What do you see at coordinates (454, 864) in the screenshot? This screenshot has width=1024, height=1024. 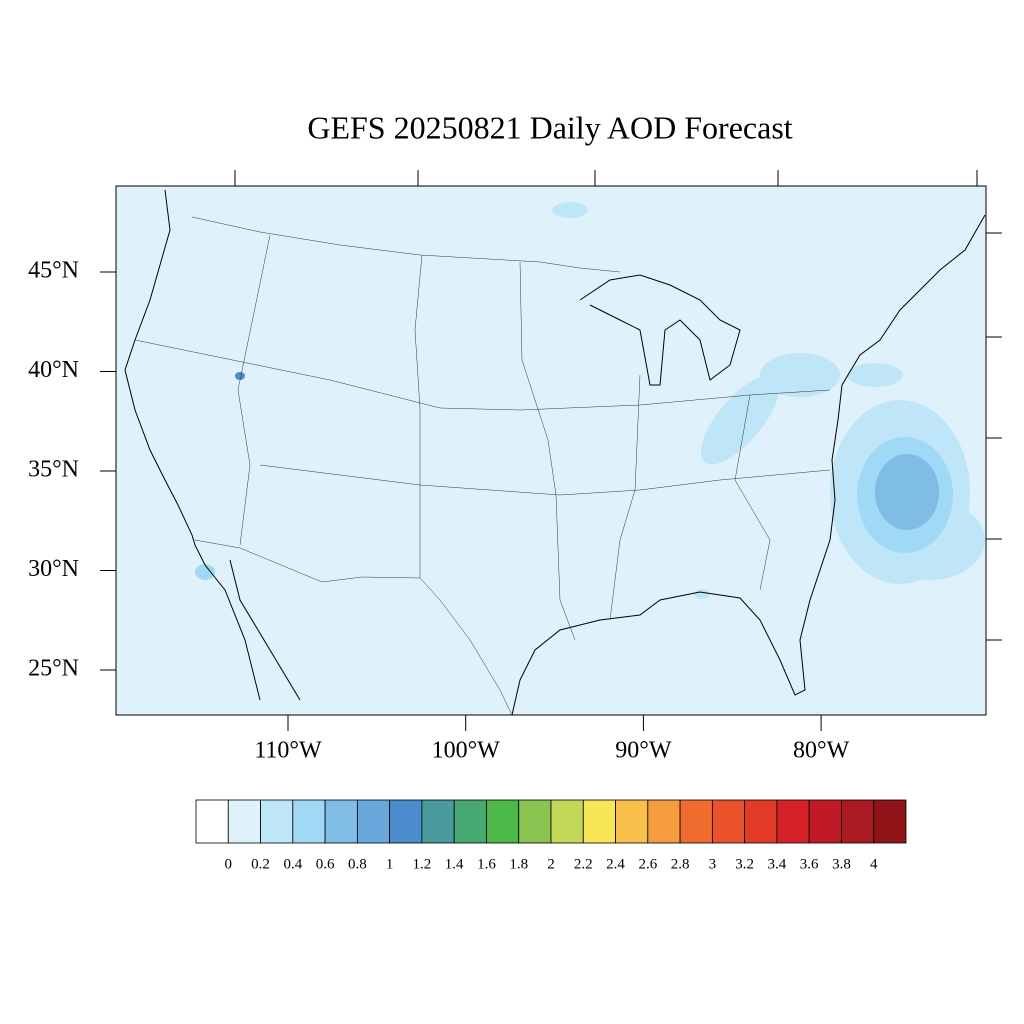 I see `colorbar-label: 1.4` at bounding box center [454, 864].